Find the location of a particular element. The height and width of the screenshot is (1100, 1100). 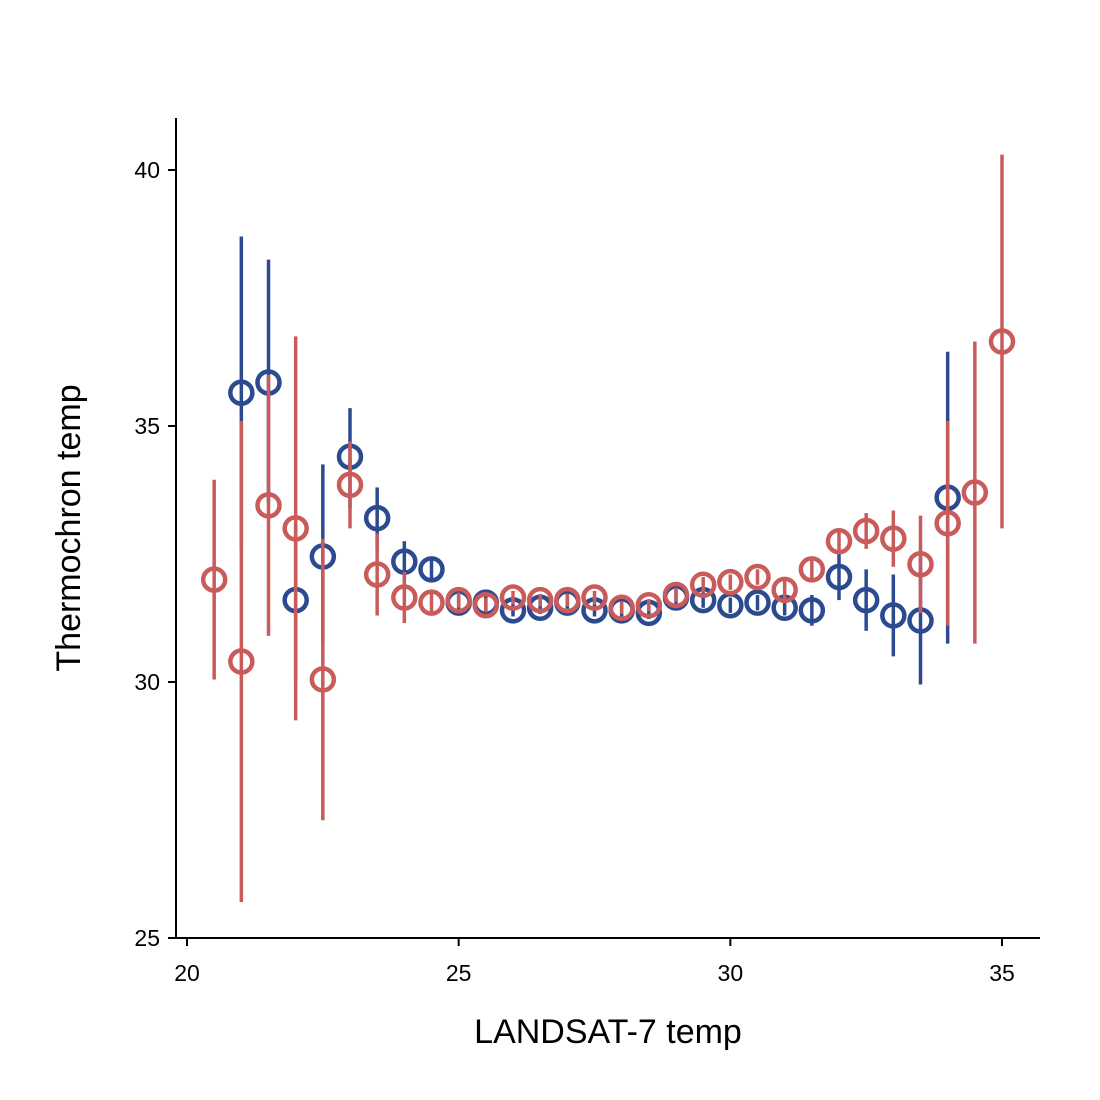

x-tick-label: 35 is located at coordinates (1002, 973).